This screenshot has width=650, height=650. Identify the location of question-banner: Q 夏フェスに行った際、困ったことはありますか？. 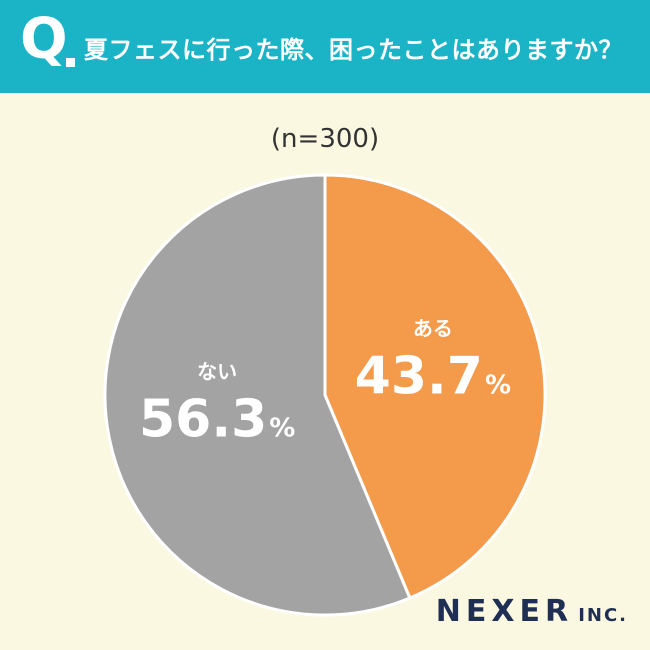
(325, 46).